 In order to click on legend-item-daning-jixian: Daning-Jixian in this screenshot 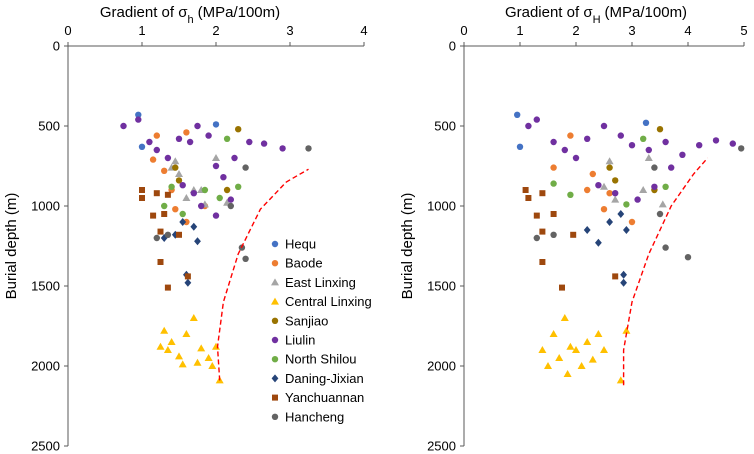, I will do `click(317, 378)`.